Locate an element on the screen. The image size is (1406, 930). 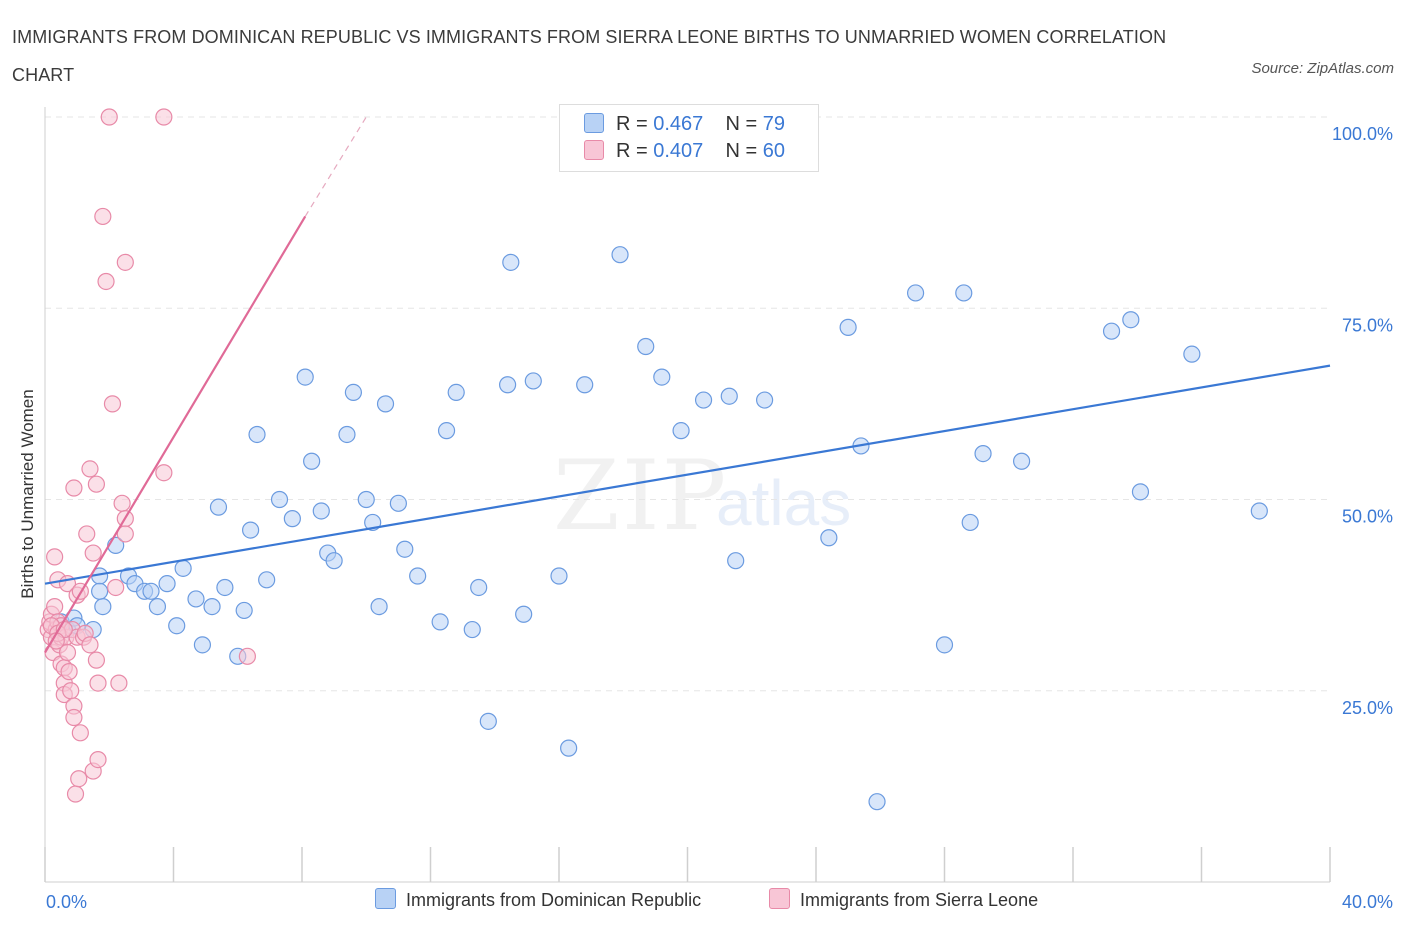
trend-line-extension-sierra-leone is located at coordinates (335, 166).